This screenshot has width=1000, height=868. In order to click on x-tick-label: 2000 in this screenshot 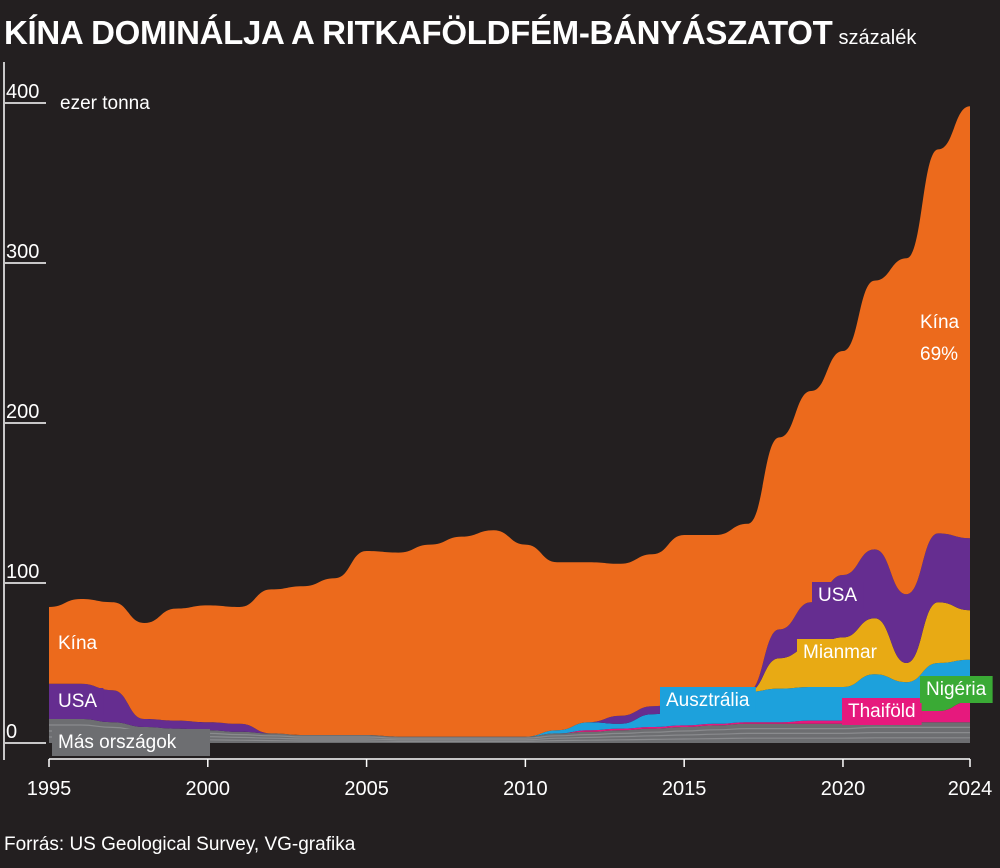, I will do `click(208, 789)`.